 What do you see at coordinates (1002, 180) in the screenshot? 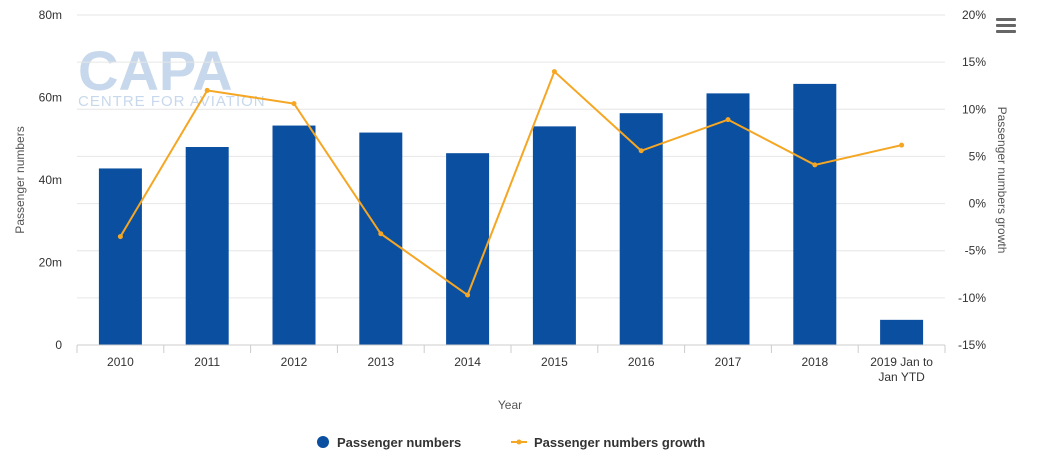
I see `y-axis-right-title: Passenger numbers growth` at bounding box center [1002, 180].